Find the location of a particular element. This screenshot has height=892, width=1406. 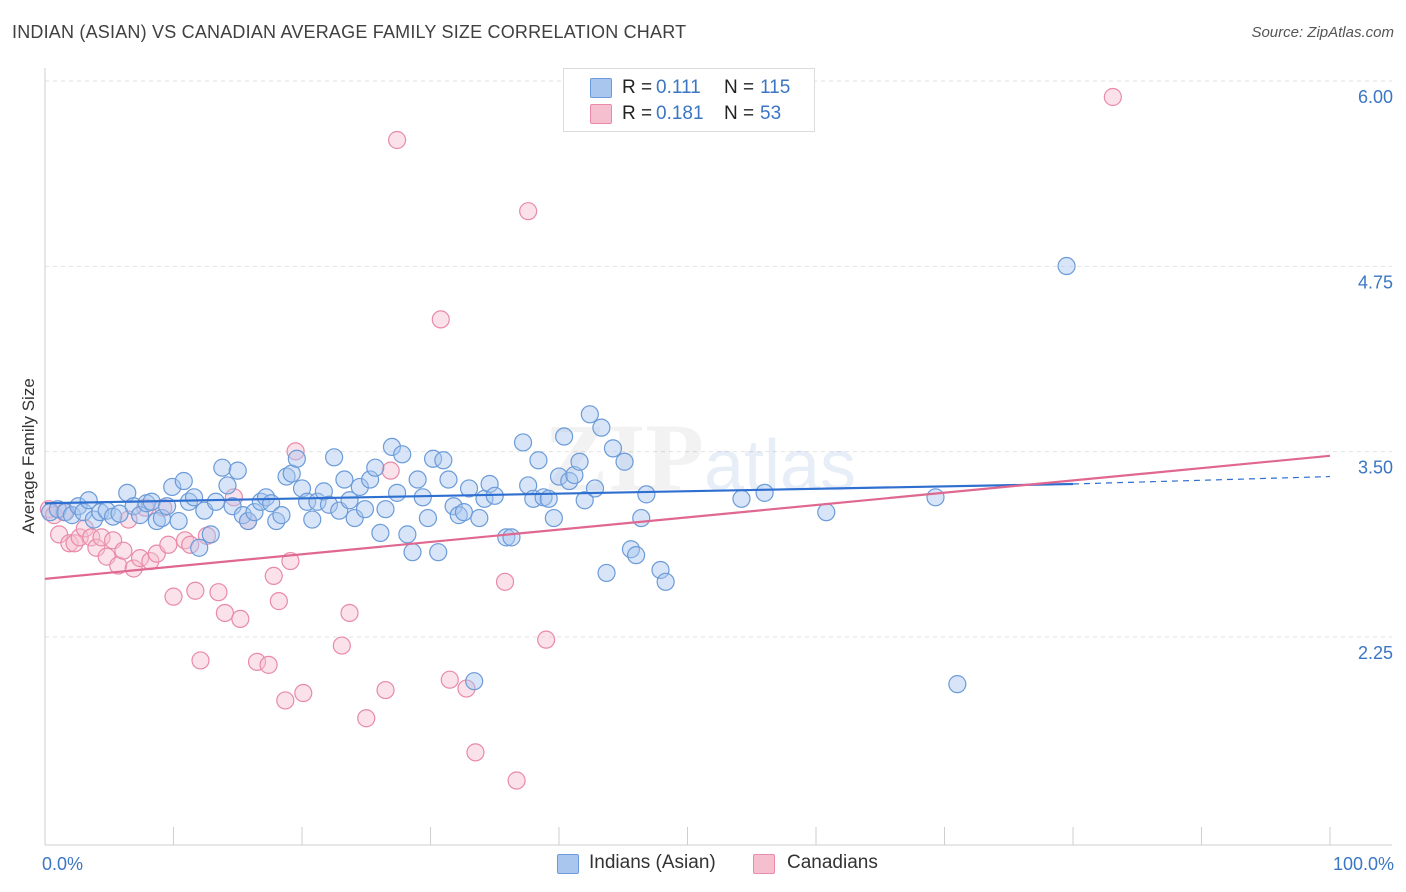

stats-legend: R = 0.111 N = 115 R = 0.181 N = 53 is located at coordinates (689, 100).